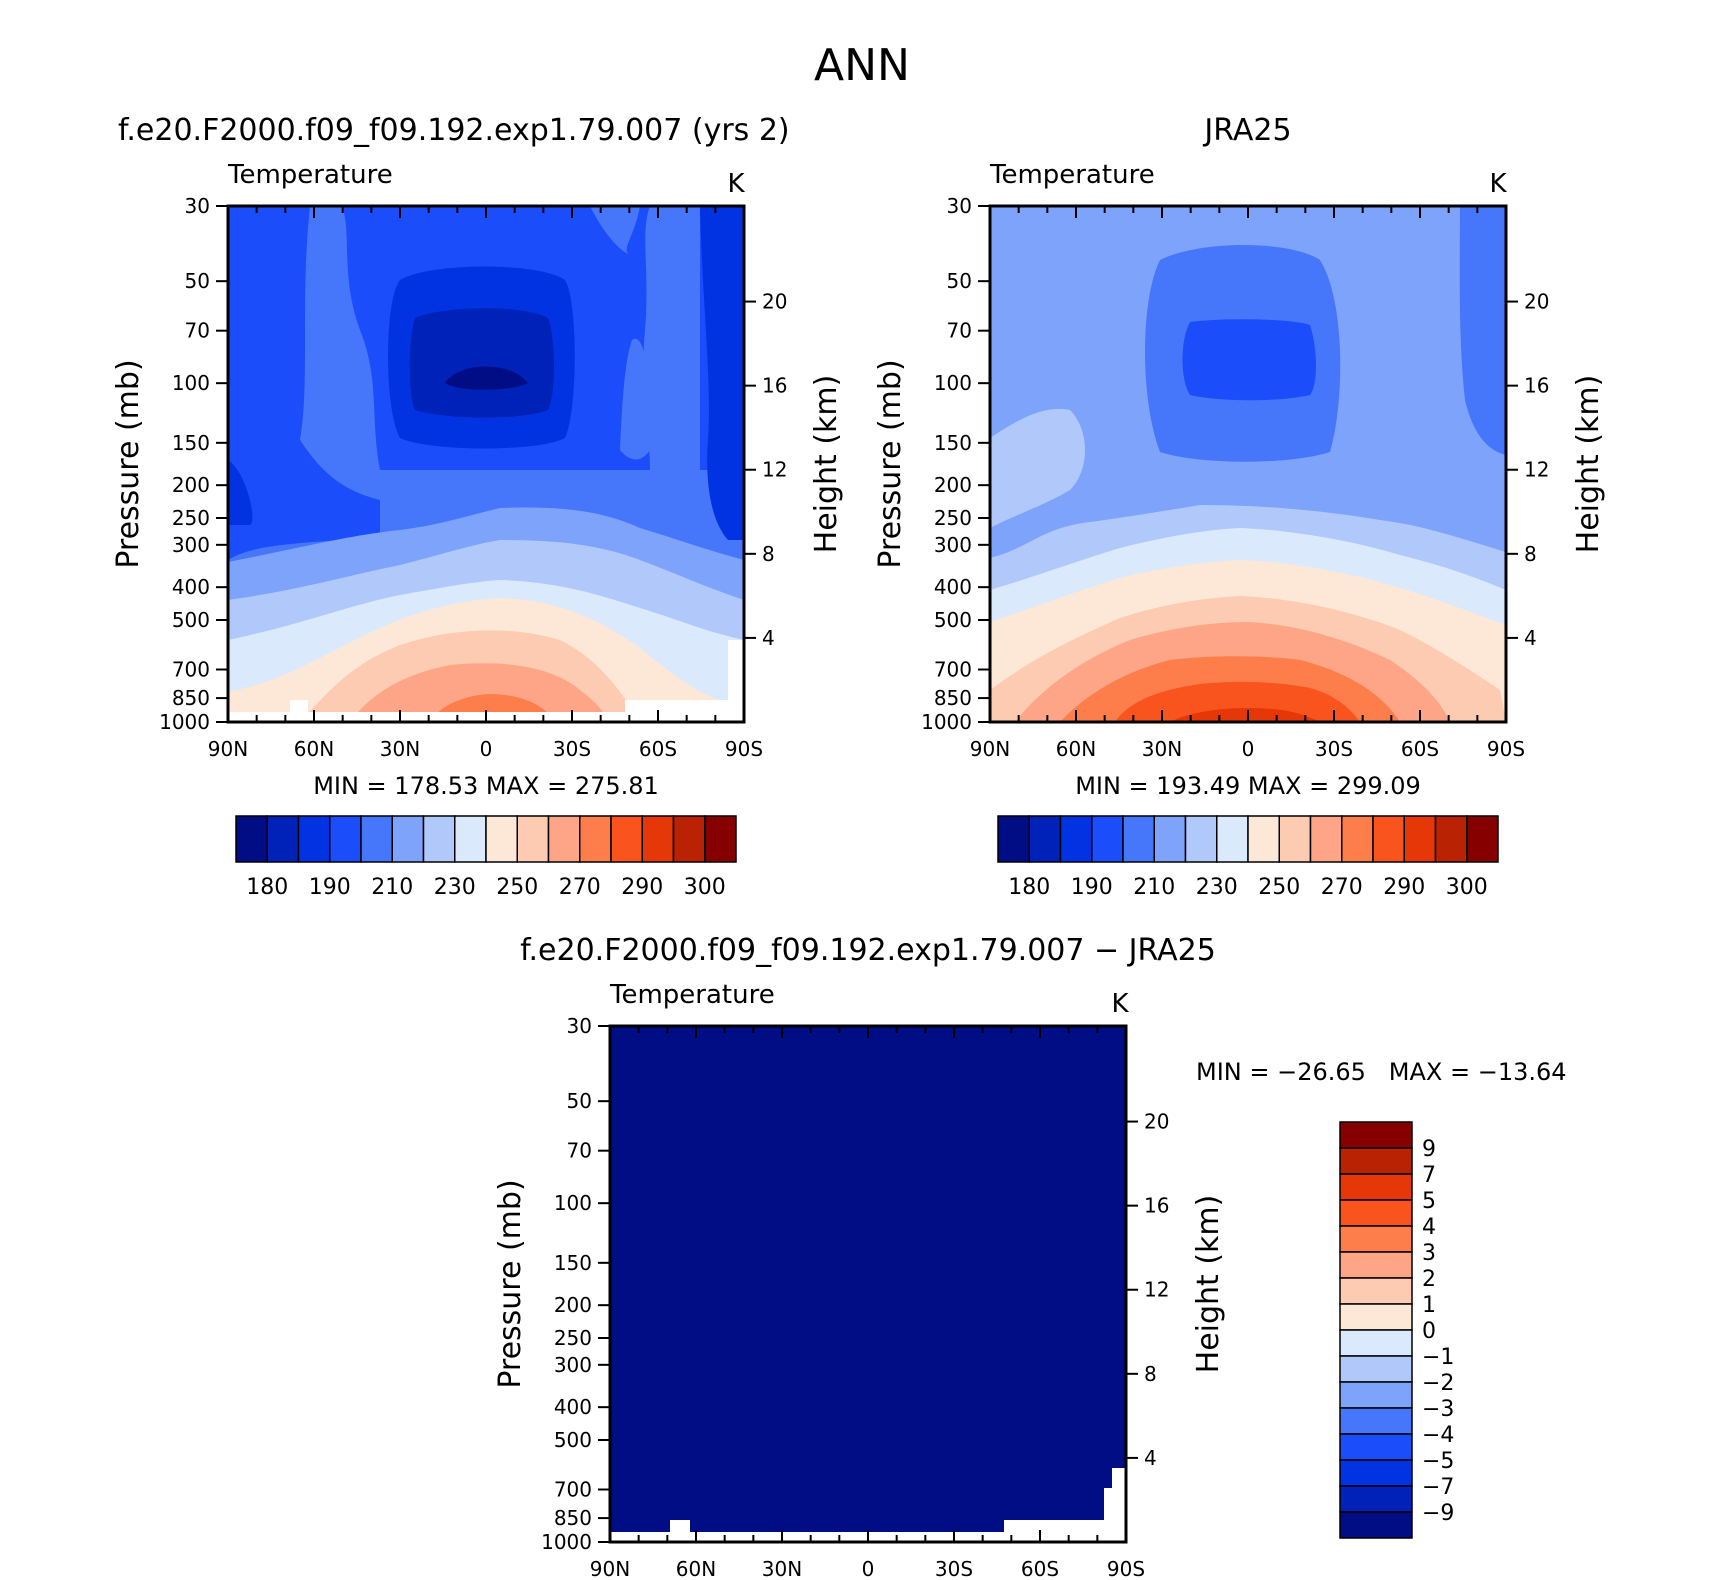 Image resolution: width=1710 pixels, height=1580 pixels. Describe the element at coordinates (953, 698) in the screenshot. I see `y-tick-label: 850` at that location.